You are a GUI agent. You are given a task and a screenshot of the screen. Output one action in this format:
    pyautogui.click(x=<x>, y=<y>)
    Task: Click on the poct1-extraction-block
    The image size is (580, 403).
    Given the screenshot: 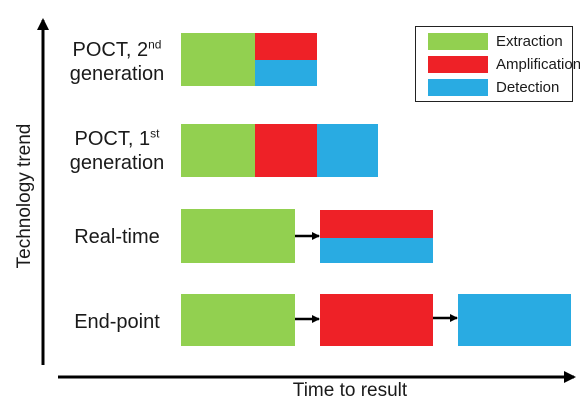 What is the action you would take?
    pyautogui.click(x=218, y=150)
    